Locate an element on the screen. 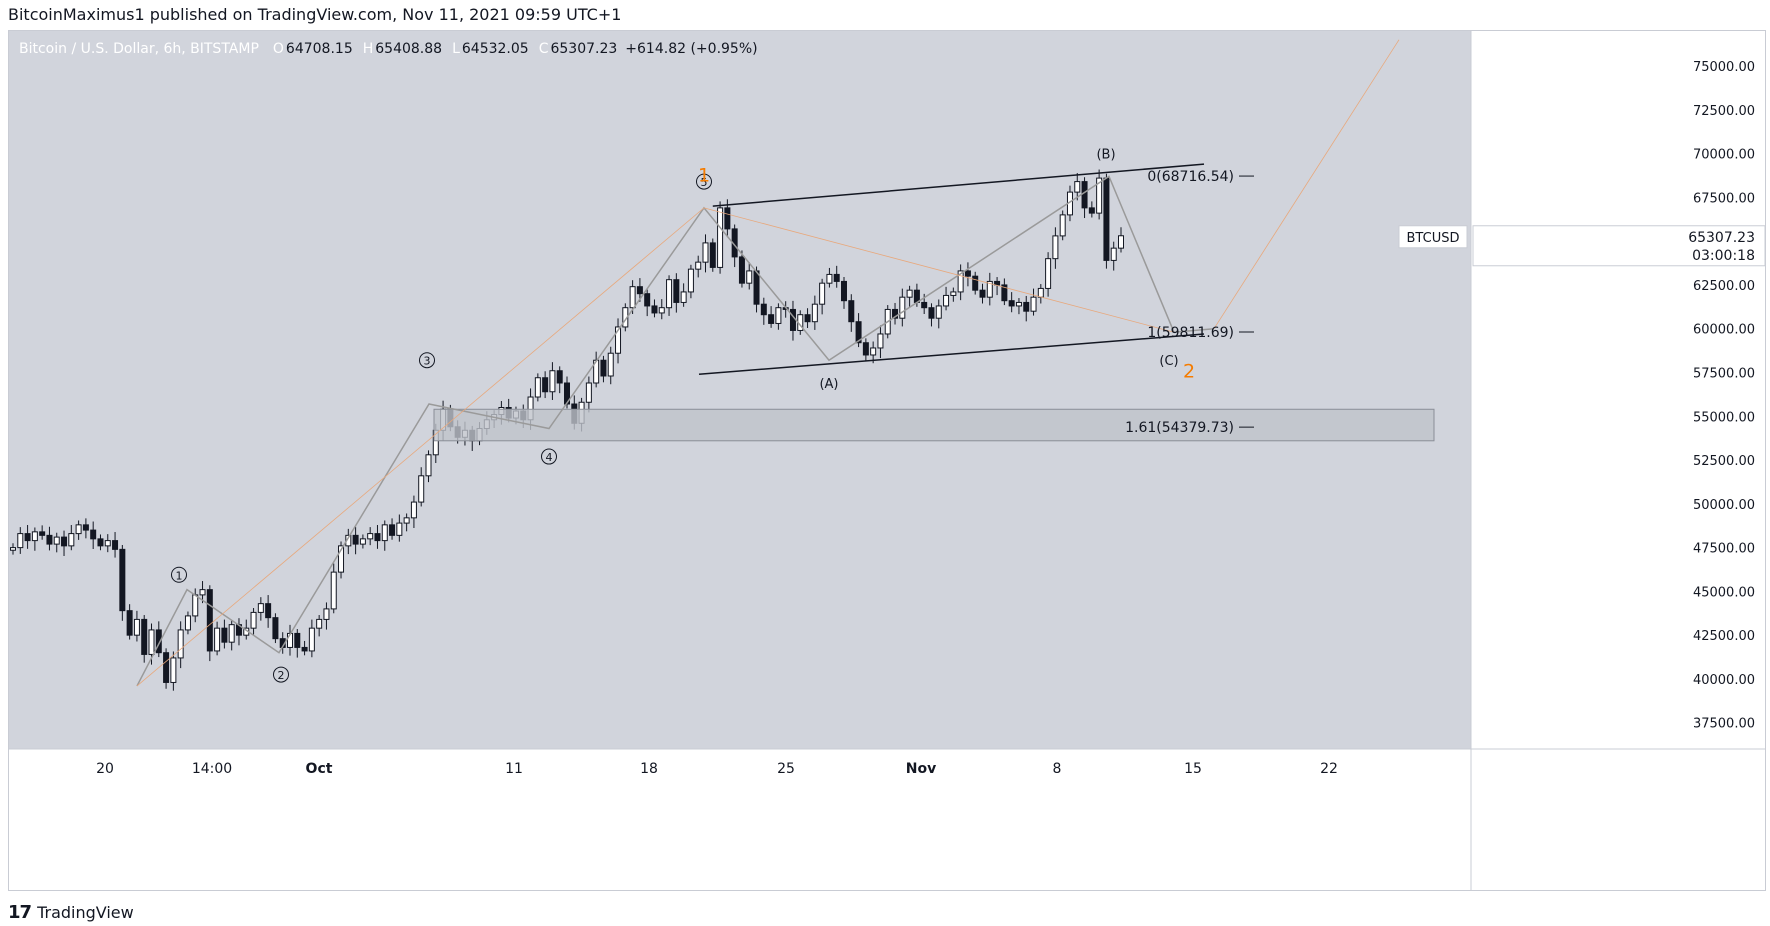 The height and width of the screenshot is (926, 1770). time-tick-label: 11 is located at coordinates (514, 769).